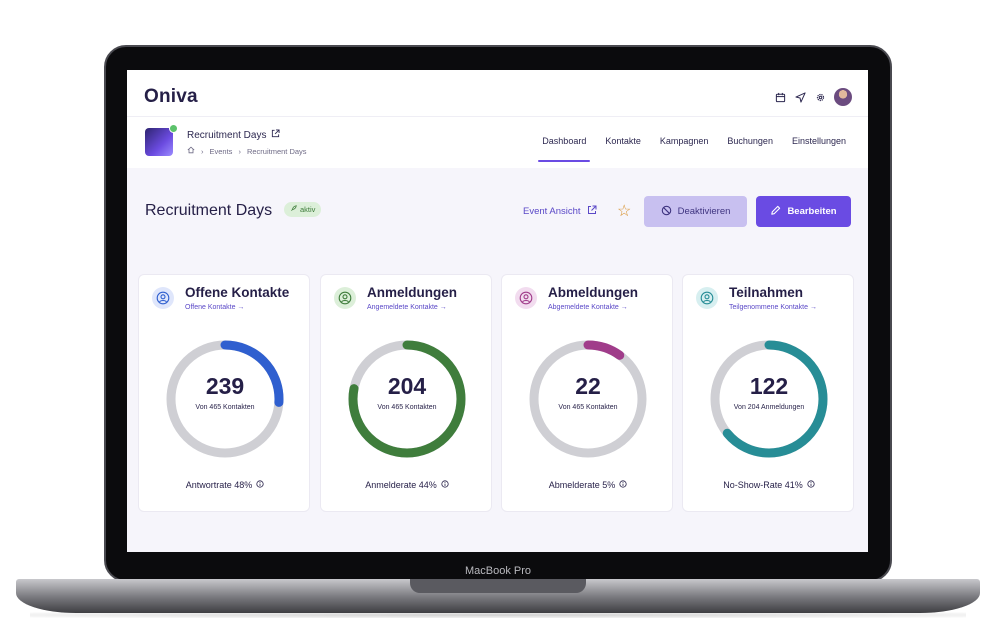  I want to click on tab-buchungen: Buchungen, so click(750, 141).